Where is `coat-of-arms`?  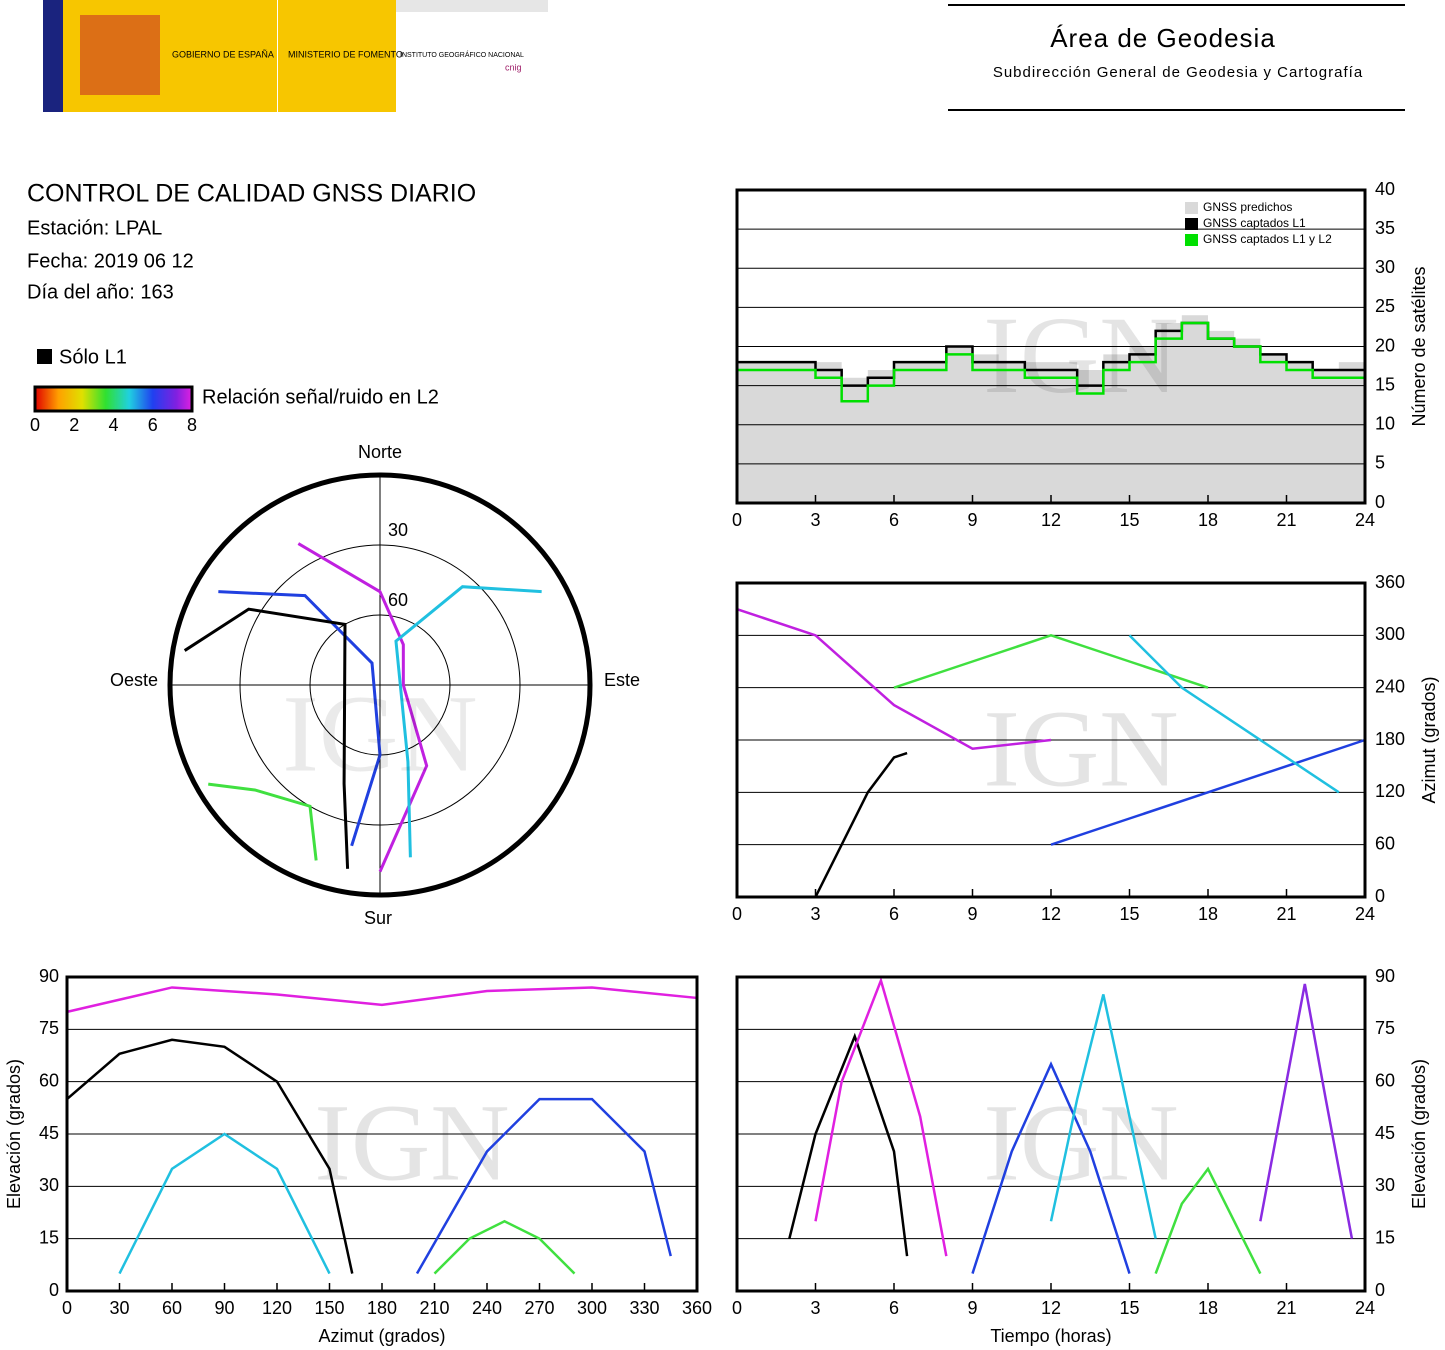 coat-of-arms is located at coordinates (120, 55).